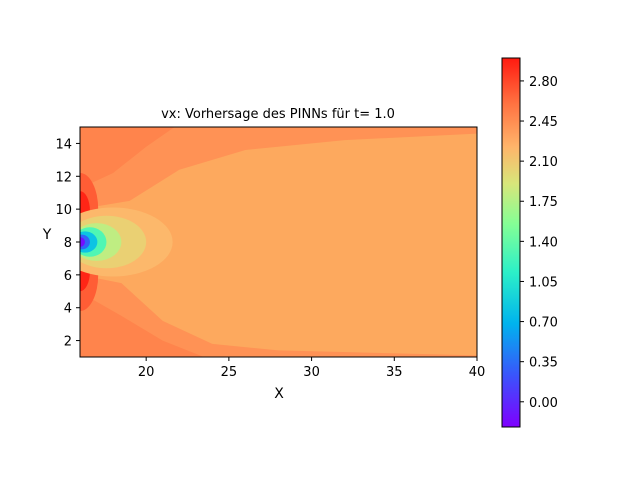 Image resolution: width=640 pixels, height=480 pixels. Describe the element at coordinates (146, 372) in the screenshot. I see `x-tick-label: 20` at that location.